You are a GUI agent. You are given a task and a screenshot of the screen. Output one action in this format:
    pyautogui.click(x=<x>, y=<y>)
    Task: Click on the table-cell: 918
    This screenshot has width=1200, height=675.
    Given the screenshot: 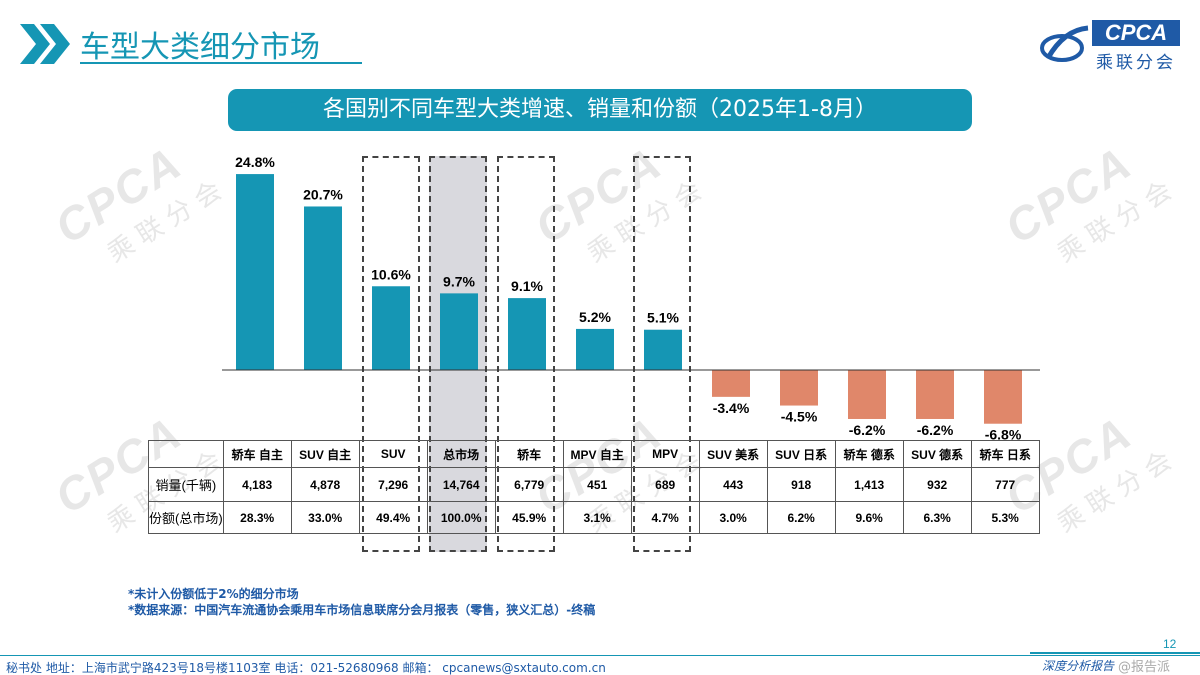 What is the action you would take?
    pyautogui.click(x=801, y=484)
    